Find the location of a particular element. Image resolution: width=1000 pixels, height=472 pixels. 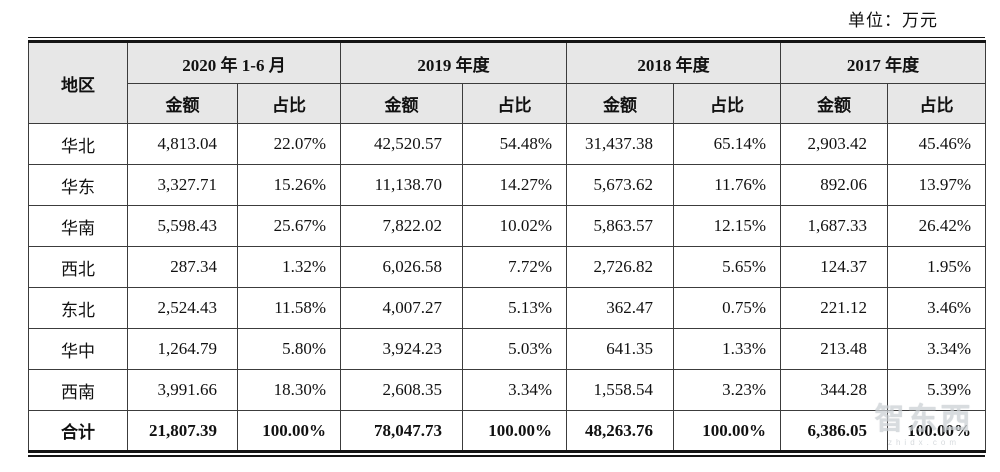

col-header-amount-2017: 金额 is located at coordinates (834, 103).